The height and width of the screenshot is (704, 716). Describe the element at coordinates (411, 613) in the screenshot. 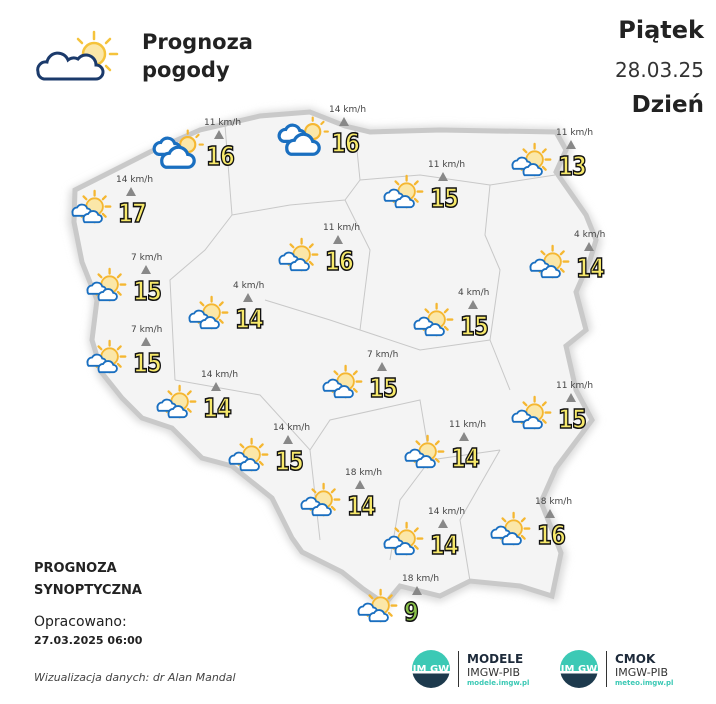

I see `temperature: 9` at that location.